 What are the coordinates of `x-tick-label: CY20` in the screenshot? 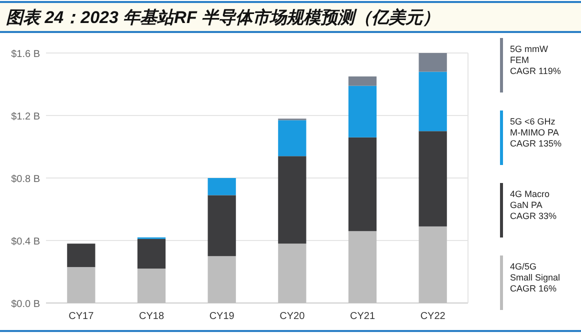 It's located at (293, 316).